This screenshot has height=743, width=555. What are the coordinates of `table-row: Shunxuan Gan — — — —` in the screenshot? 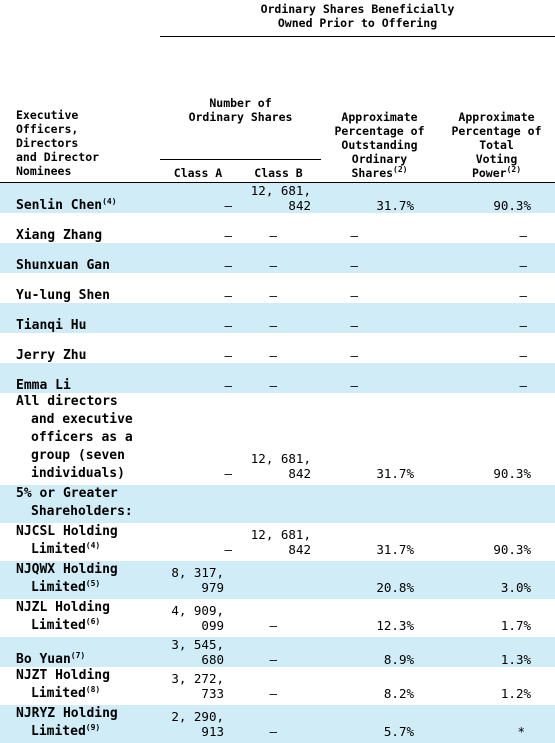 It's located at (277, 258).